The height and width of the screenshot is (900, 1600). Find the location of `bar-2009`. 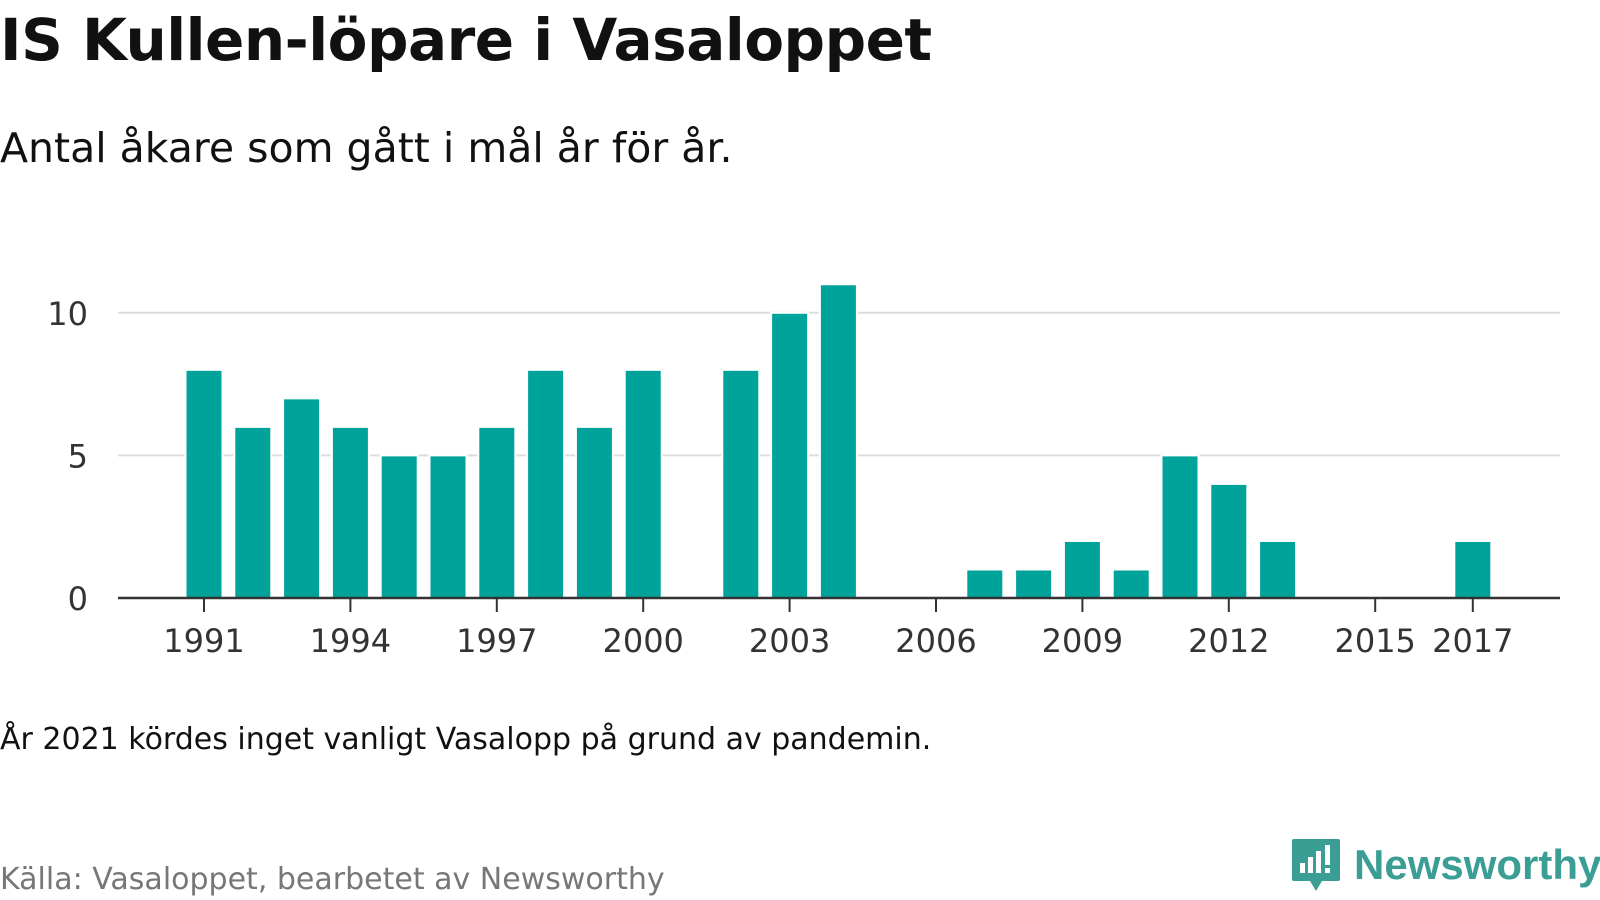

bar-2009 is located at coordinates (1082, 569).